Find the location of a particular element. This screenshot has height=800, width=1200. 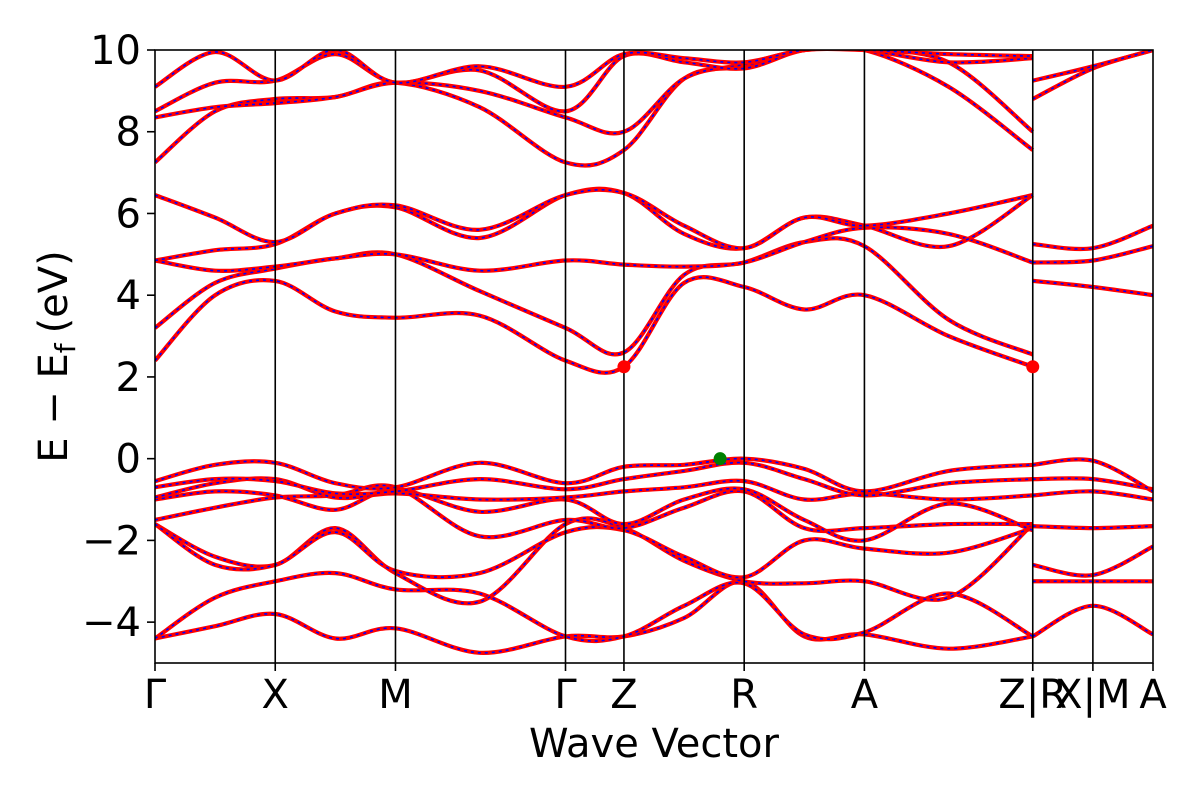

y-tick-label-3: 2 is located at coordinates (128, 378).